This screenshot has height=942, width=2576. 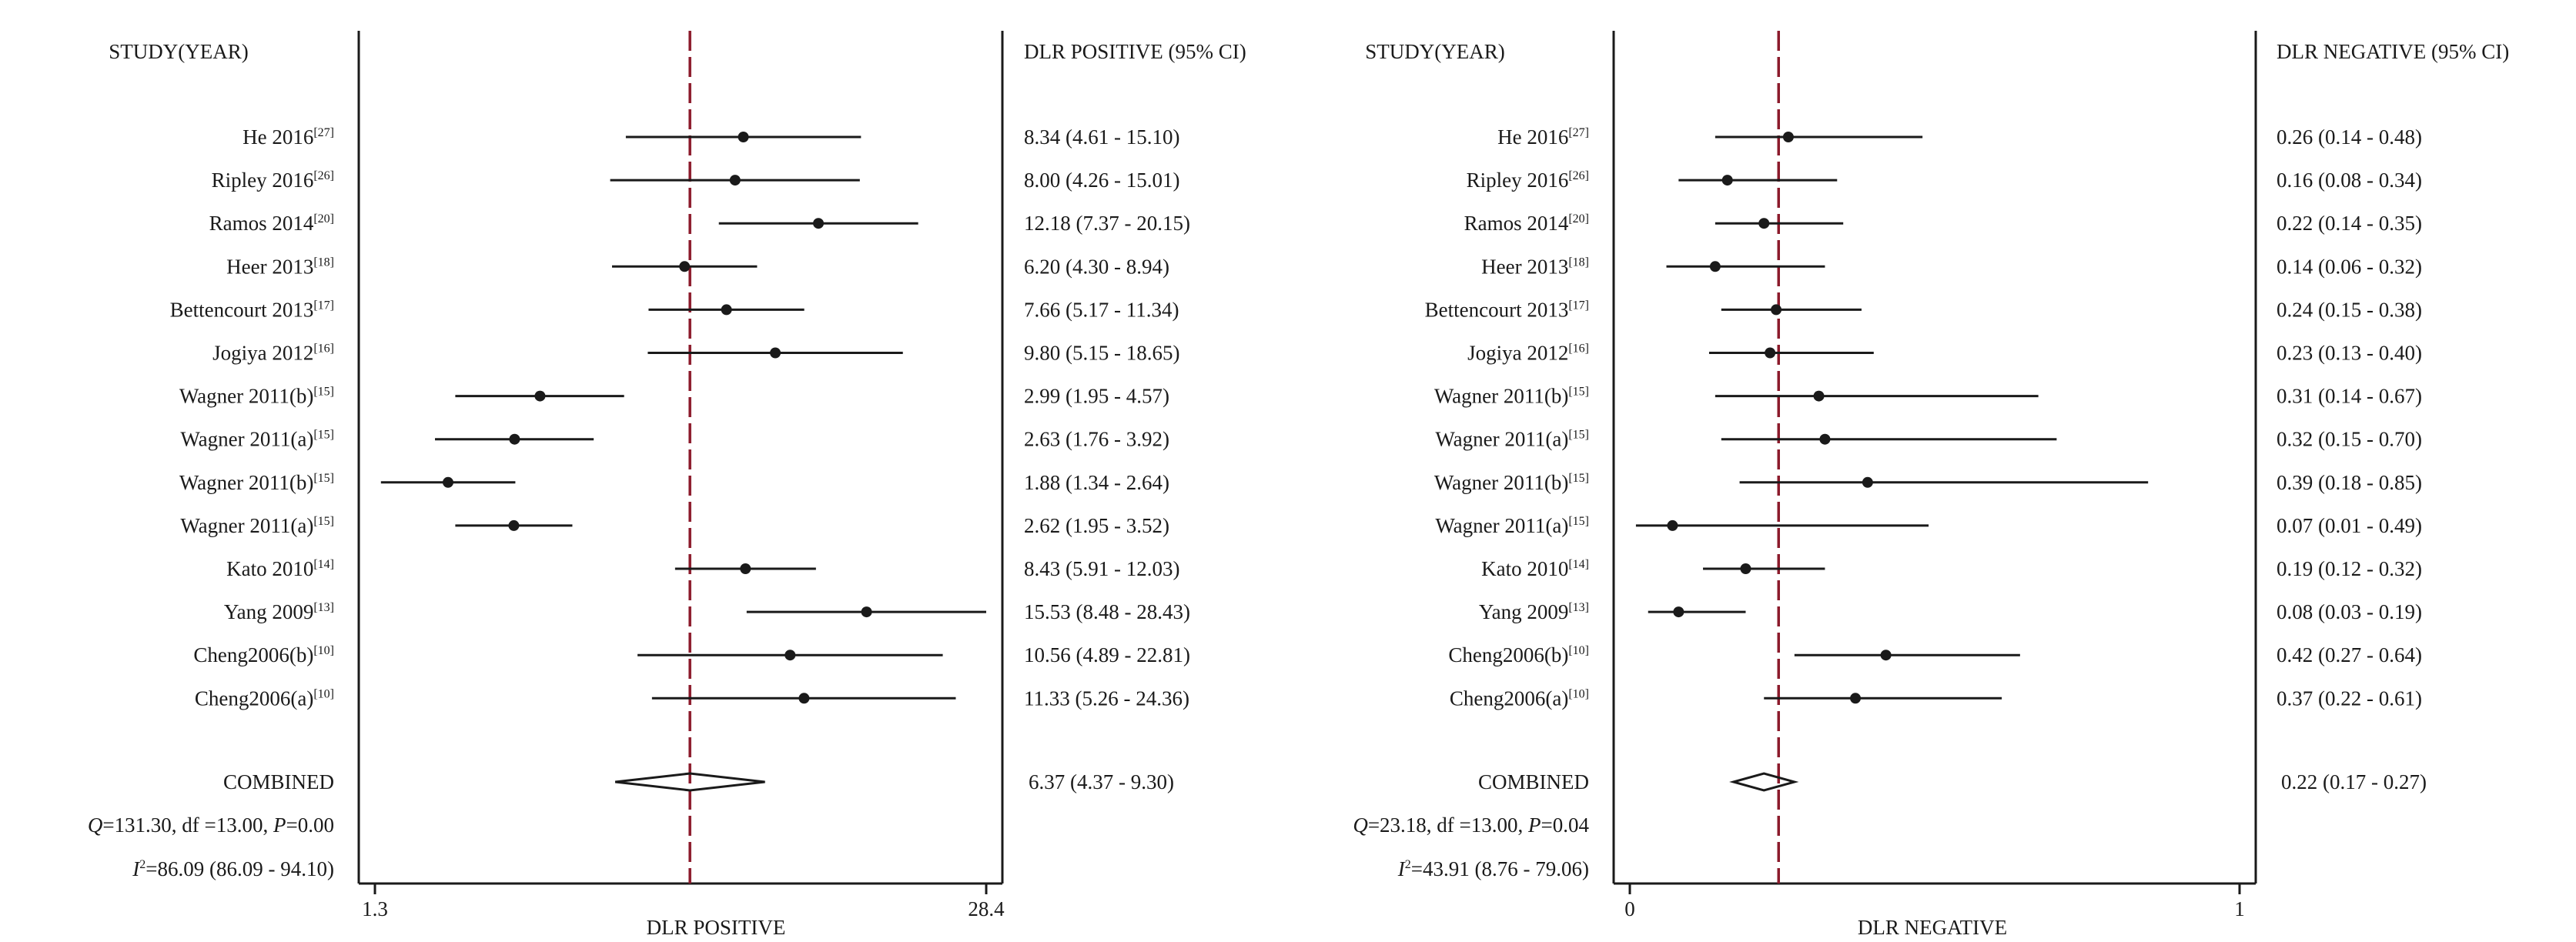 What do you see at coordinates (1764, 782) in the screenshot?
I see `combined-diamond` at bounding box center [1764, 782].